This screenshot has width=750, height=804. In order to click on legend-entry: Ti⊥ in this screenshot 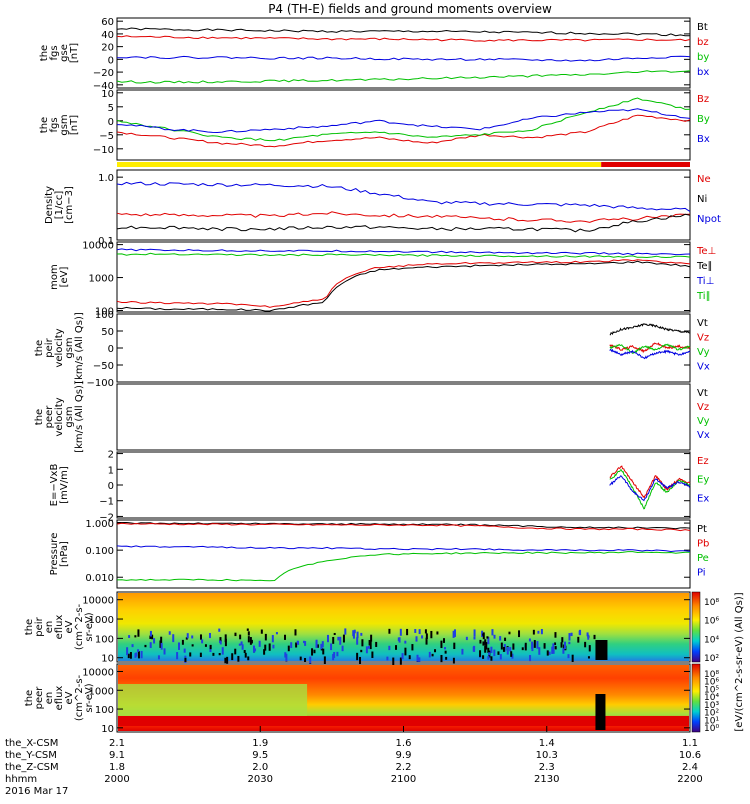, I will do `click(705, 281)`.